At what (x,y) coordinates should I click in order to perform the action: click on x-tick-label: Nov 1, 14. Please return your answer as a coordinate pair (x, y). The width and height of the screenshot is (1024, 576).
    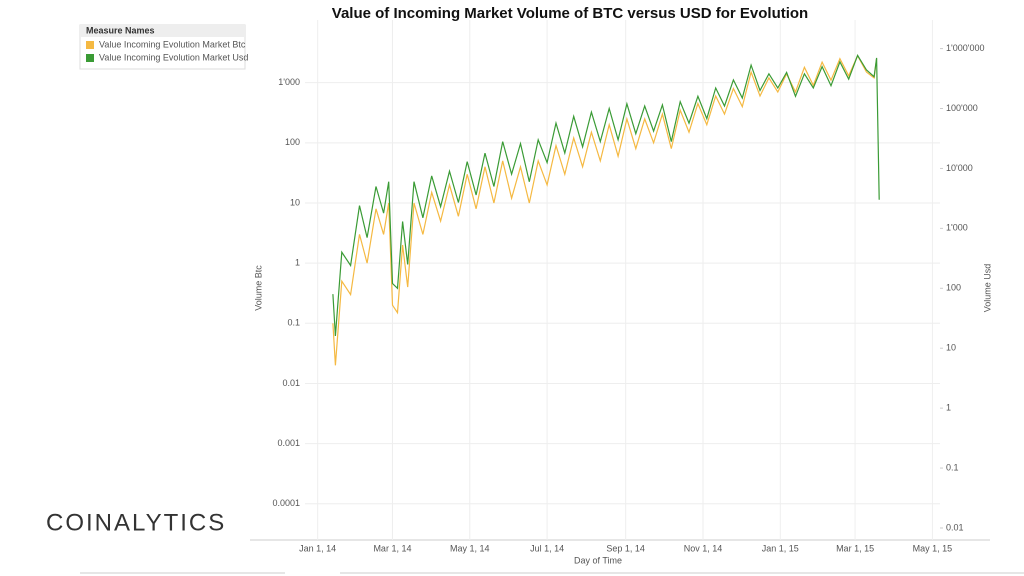
    Looking at the image, I should click on (703, 548).